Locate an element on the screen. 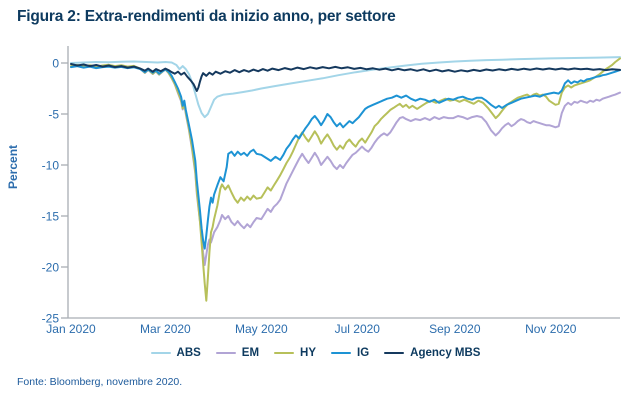  legend-label: Agency MBS is located at coordinates (445, 353).